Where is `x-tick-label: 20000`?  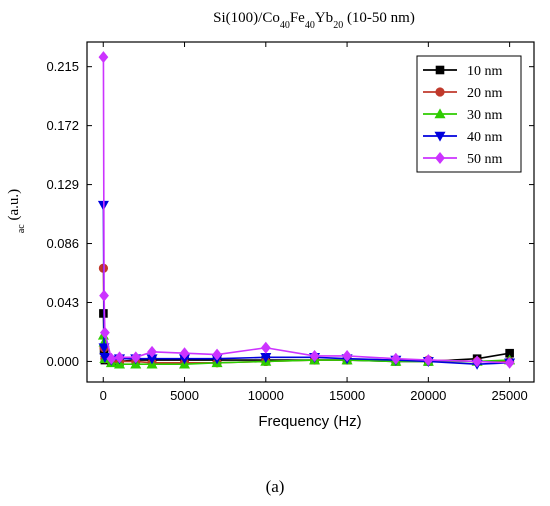
x-tick-label: 20000 is located at coordinates (428, 395).